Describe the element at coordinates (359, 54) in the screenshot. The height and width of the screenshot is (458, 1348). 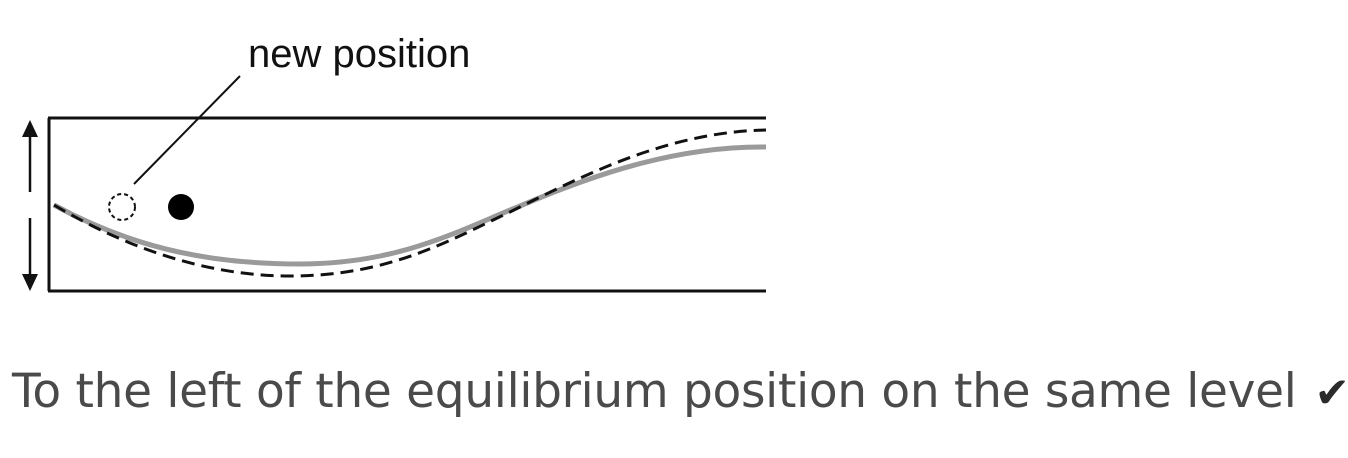
I see `new-position-label: new position` at that location.